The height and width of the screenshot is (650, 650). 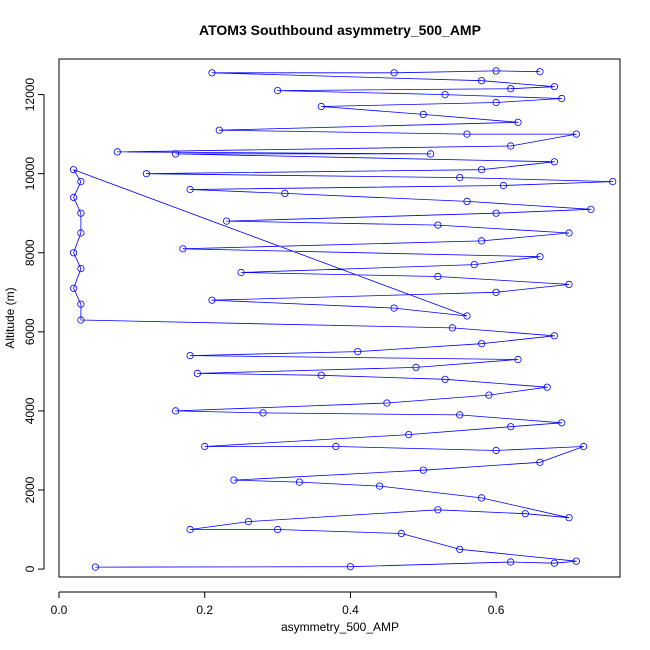 What do you see at coordinates (350, 610) in the screenshot?
I see `x-tick-label: 0.4` at bounding box center [350, 610].